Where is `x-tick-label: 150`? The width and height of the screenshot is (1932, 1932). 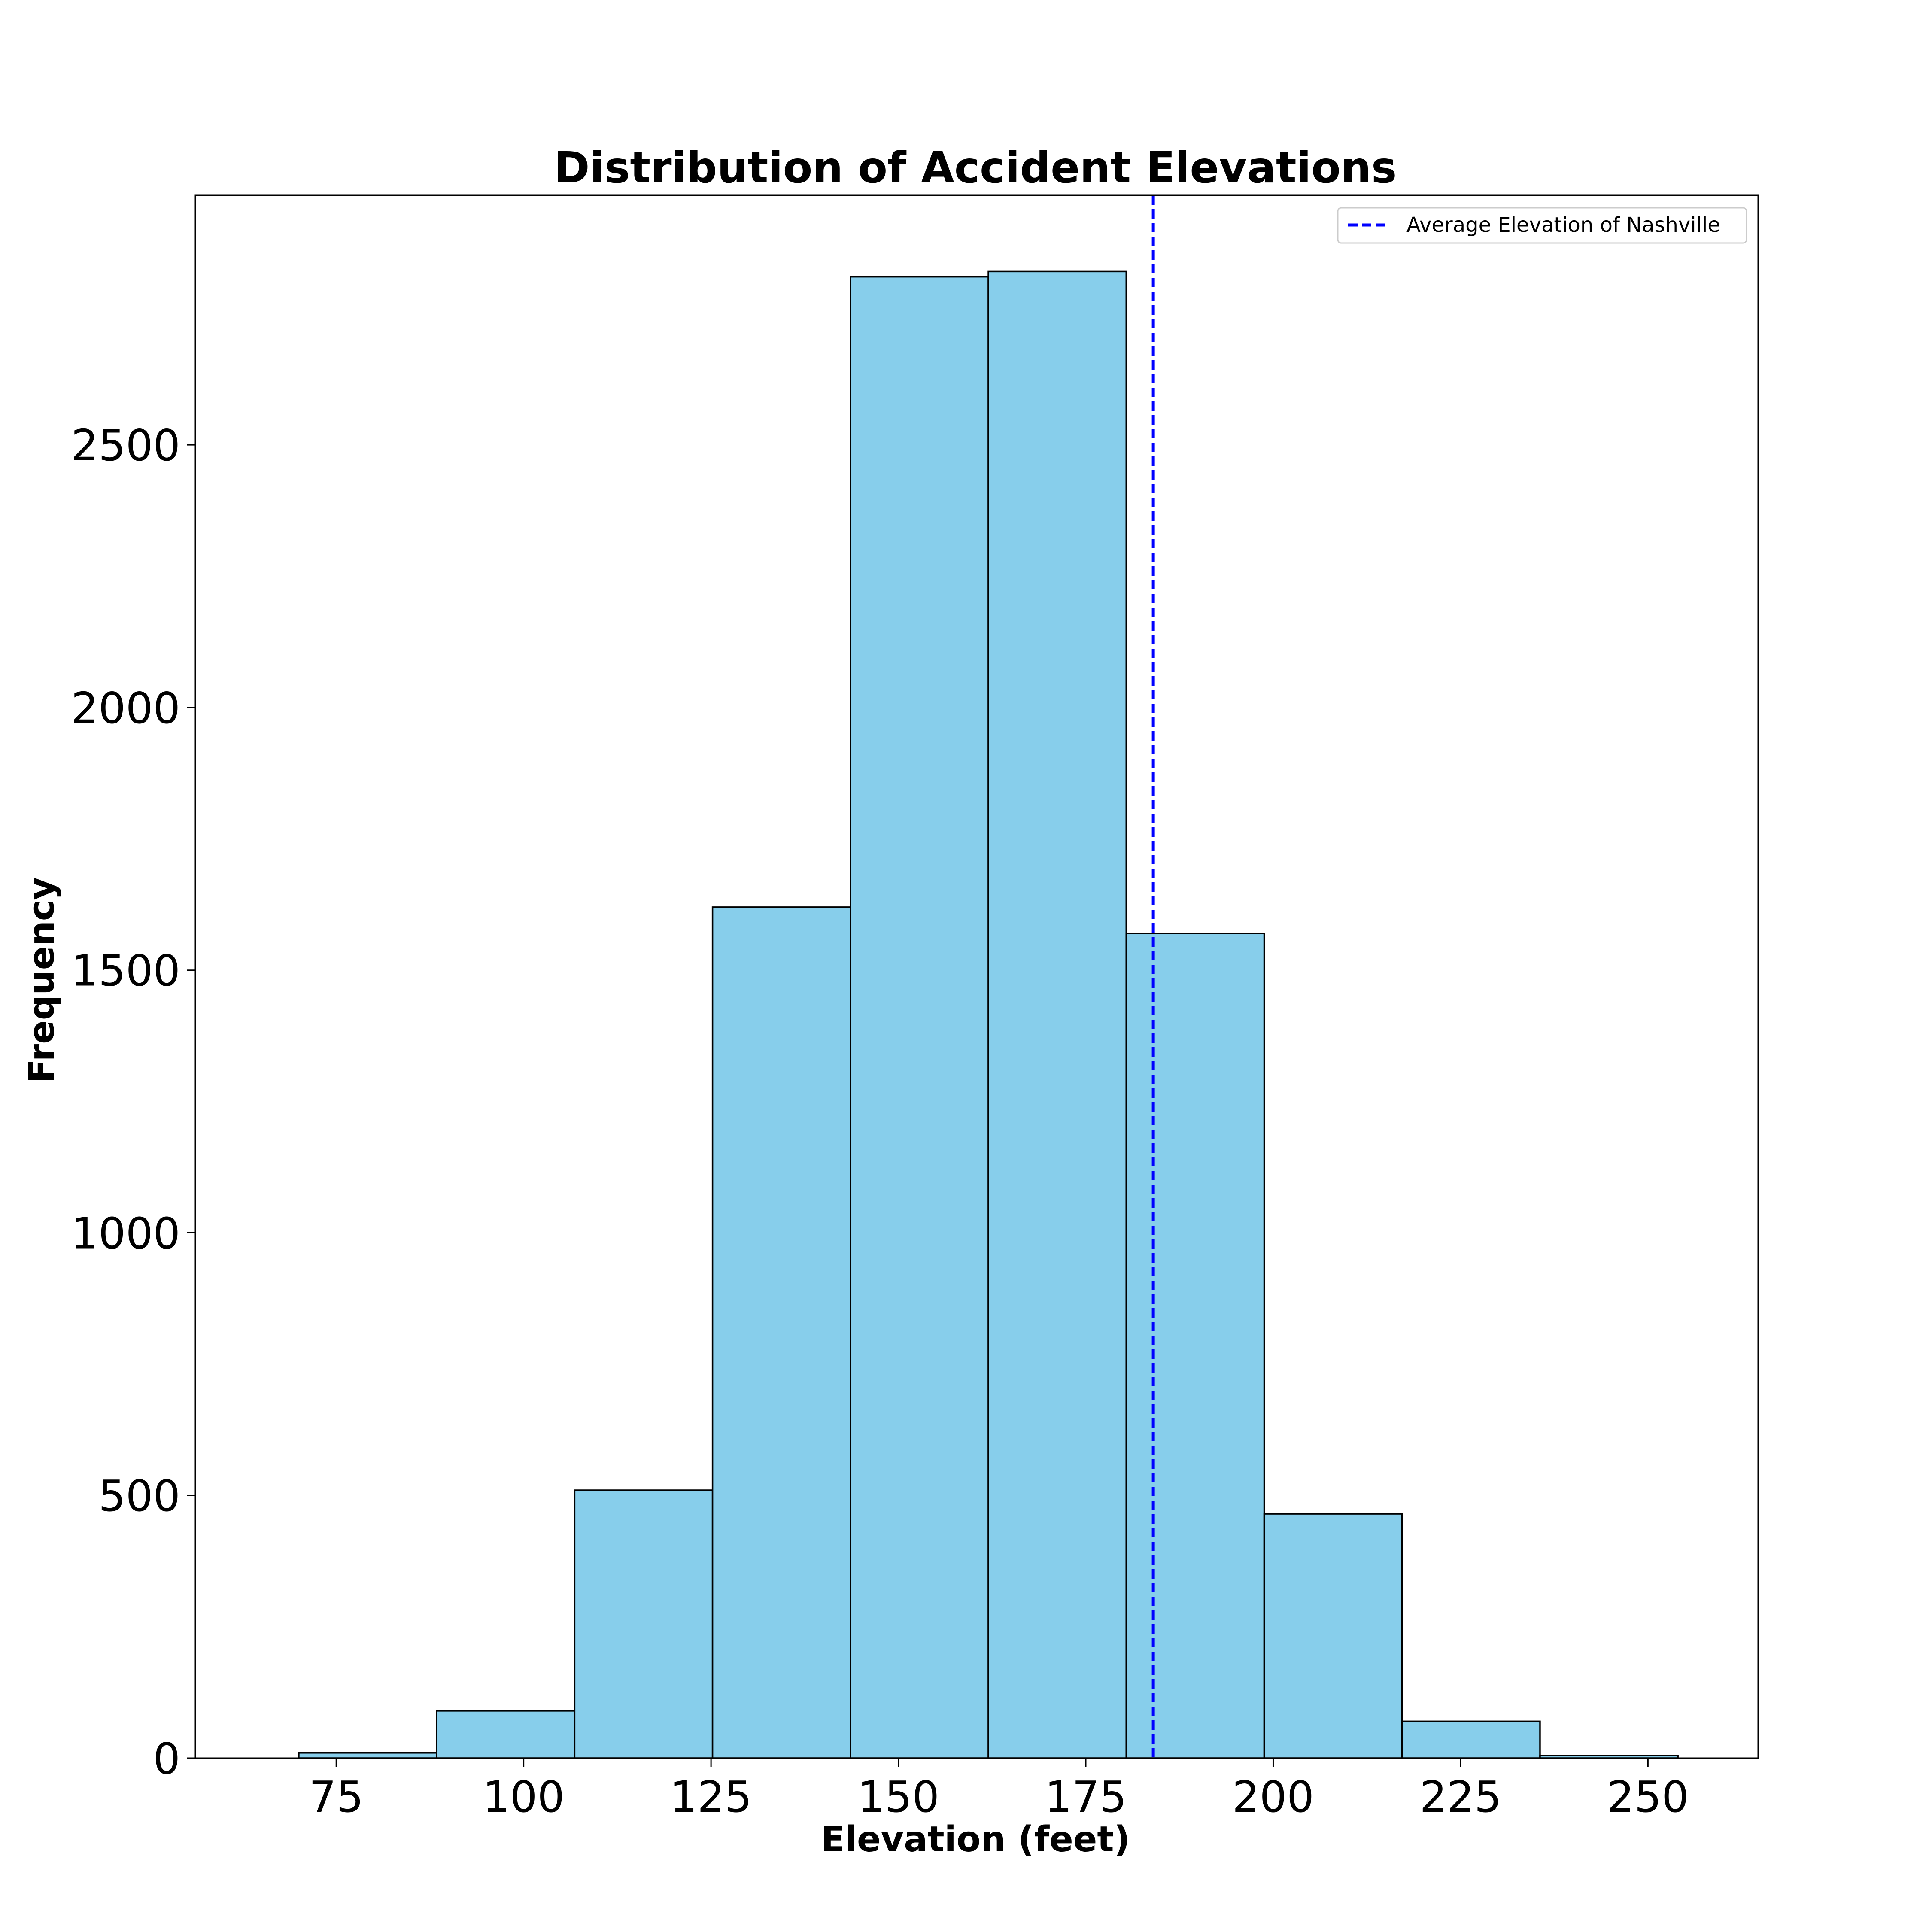 x-tick-label: 150 is located at coordinates (898, 1797).